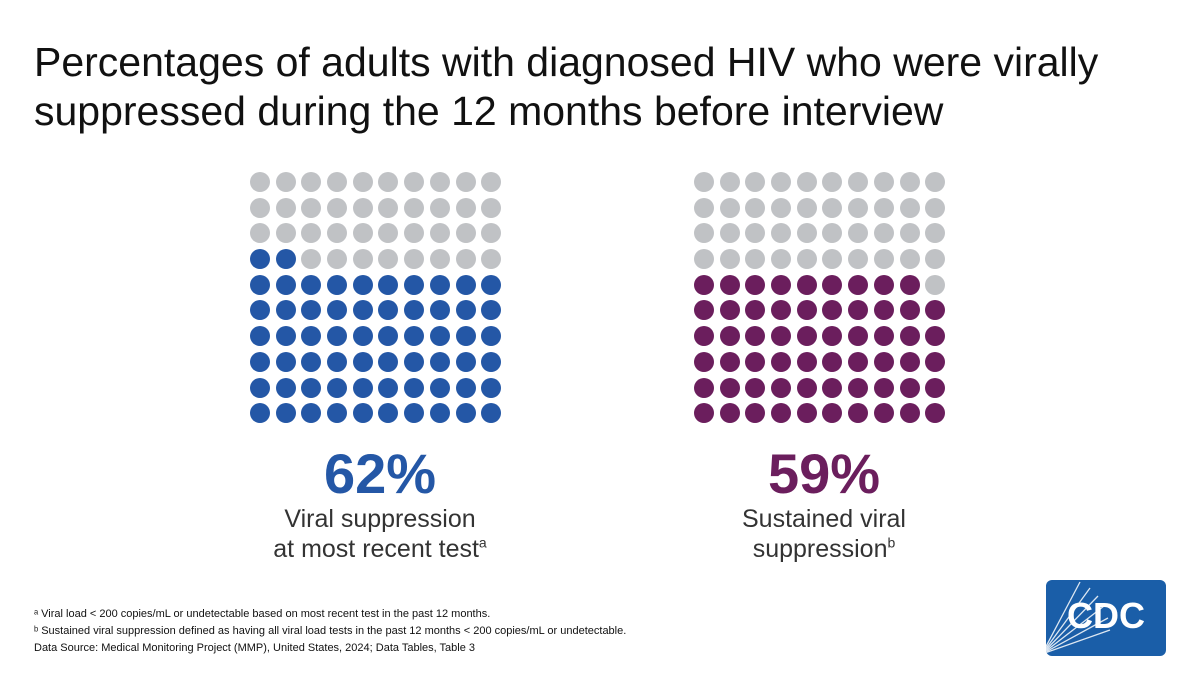  What do you see at coordinates (891, 542) in the screenshot?
I see `footnote-marker-b: b` at bounding box center [891, 542].